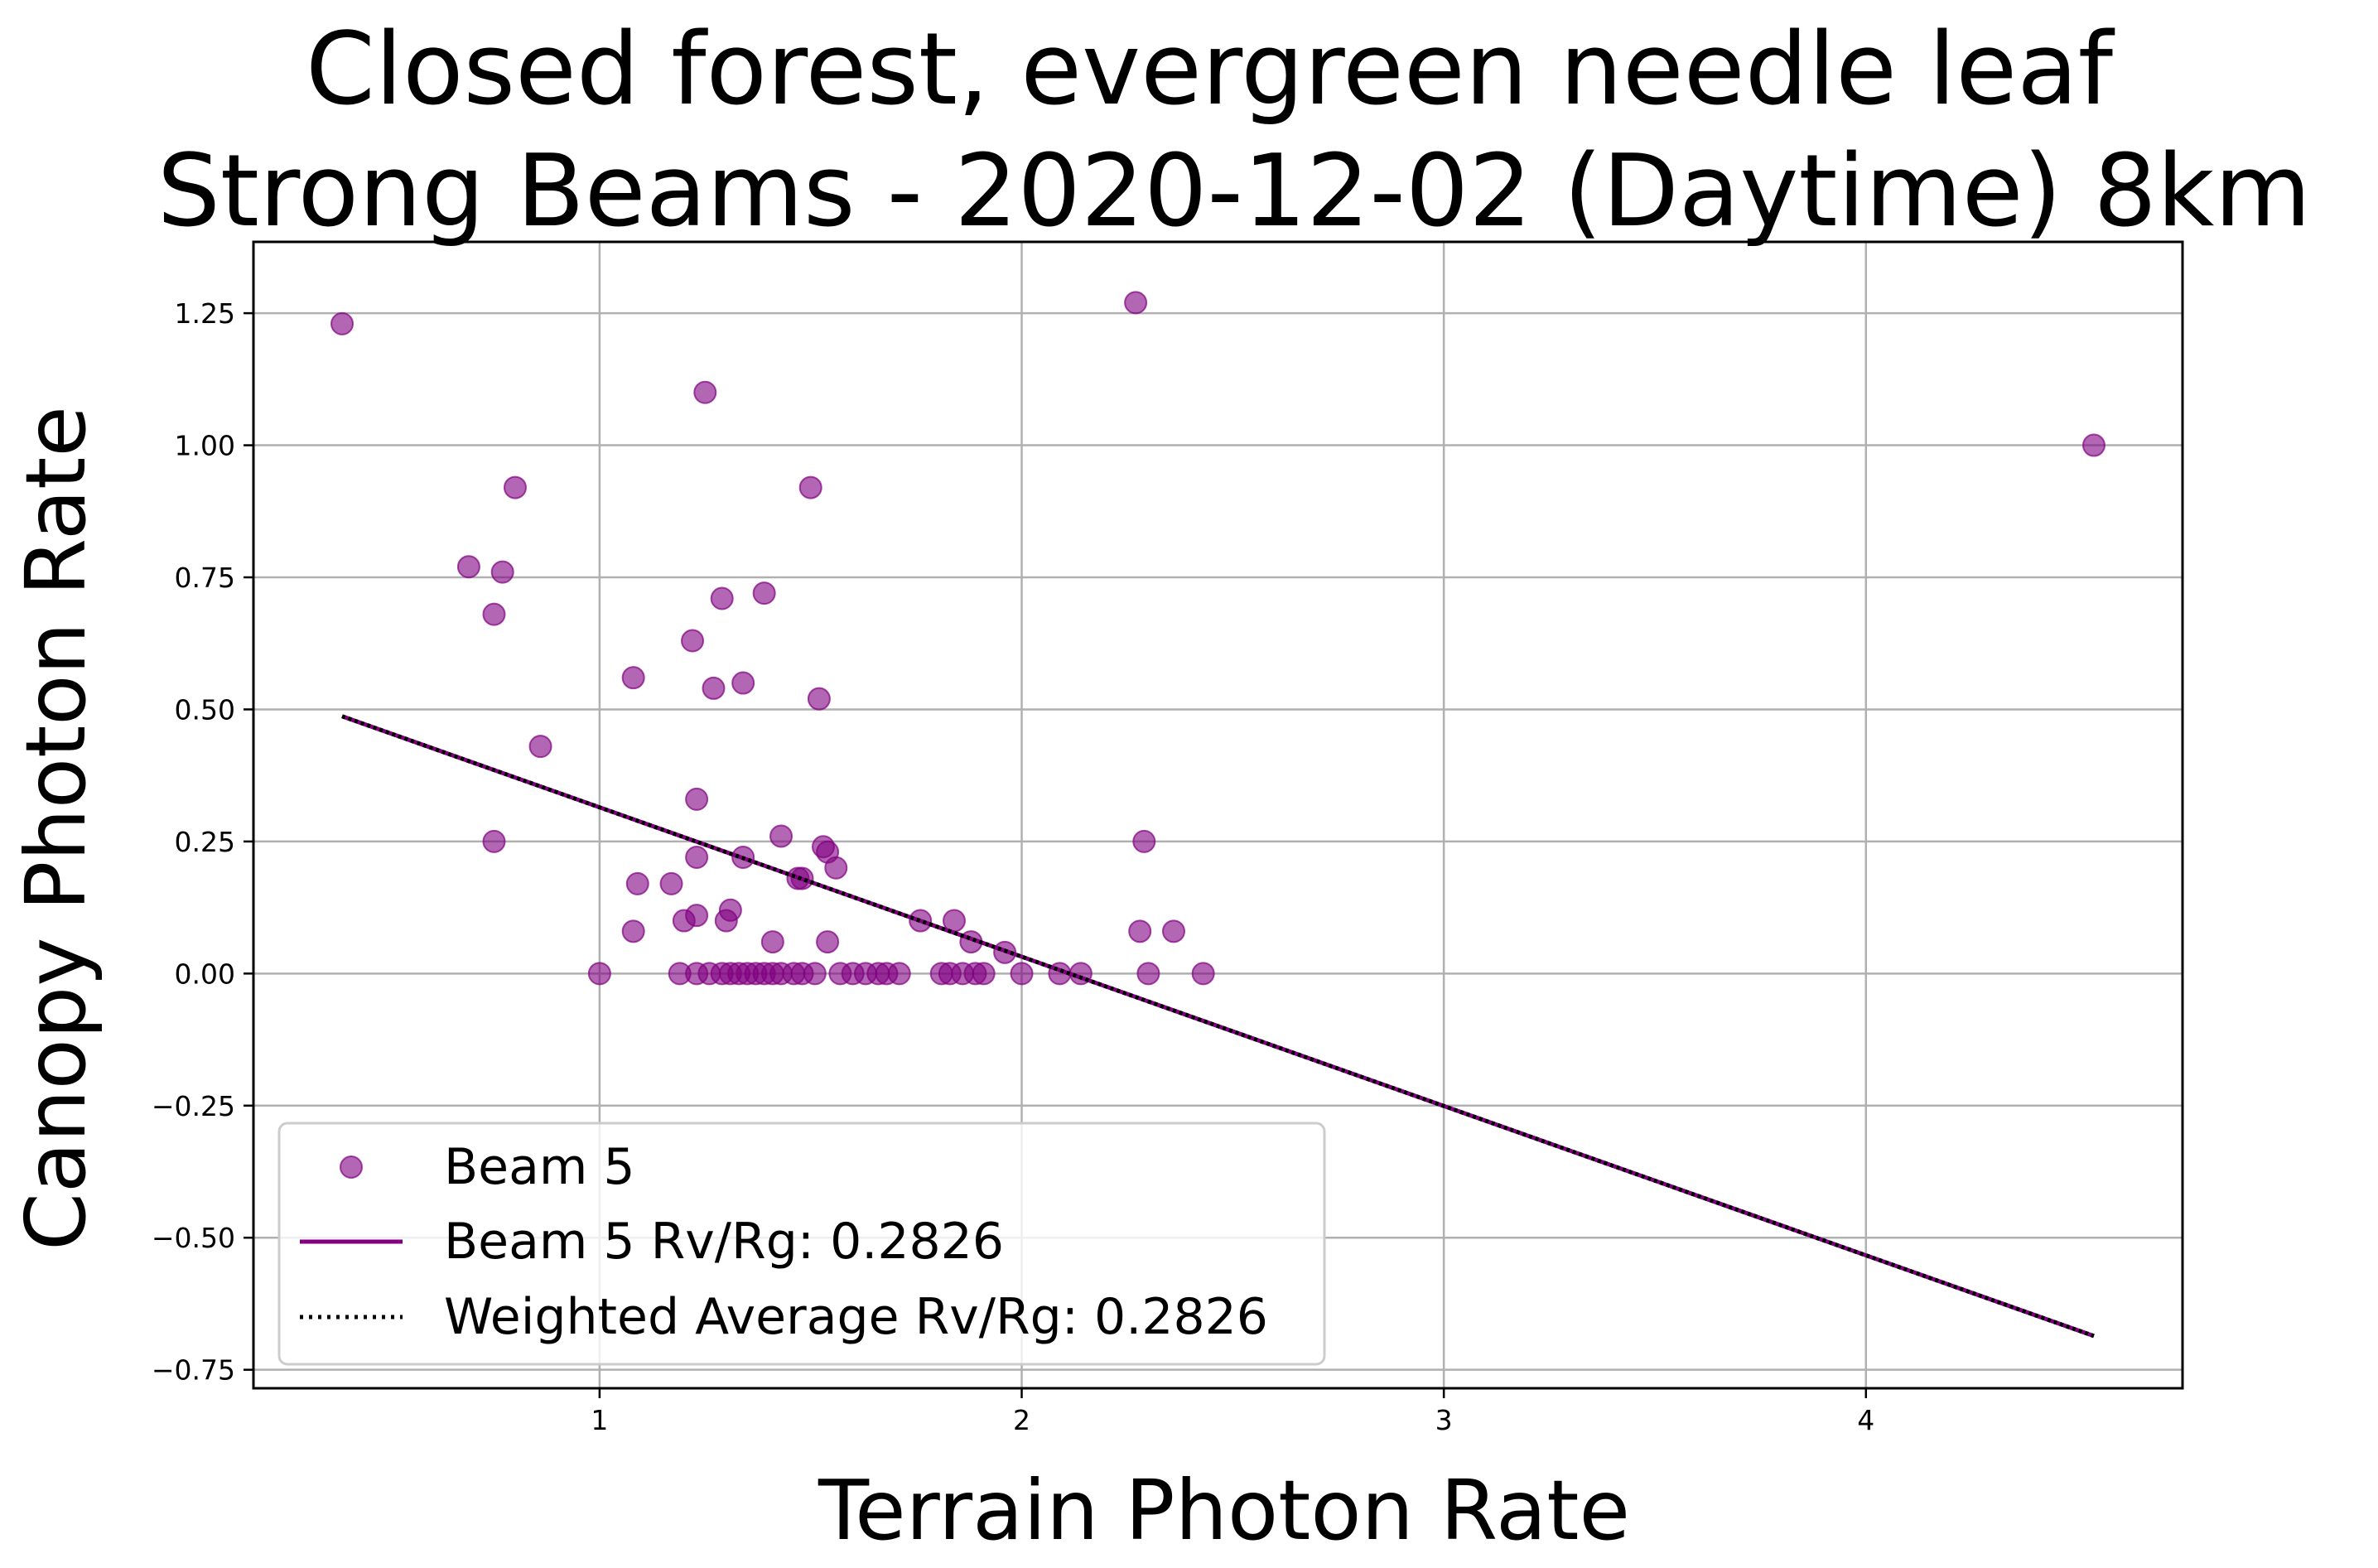  I want to click on chart-title-line2: Strong Beams - 2020-12-02 (Daytime) 8km, so click(1234, 191).